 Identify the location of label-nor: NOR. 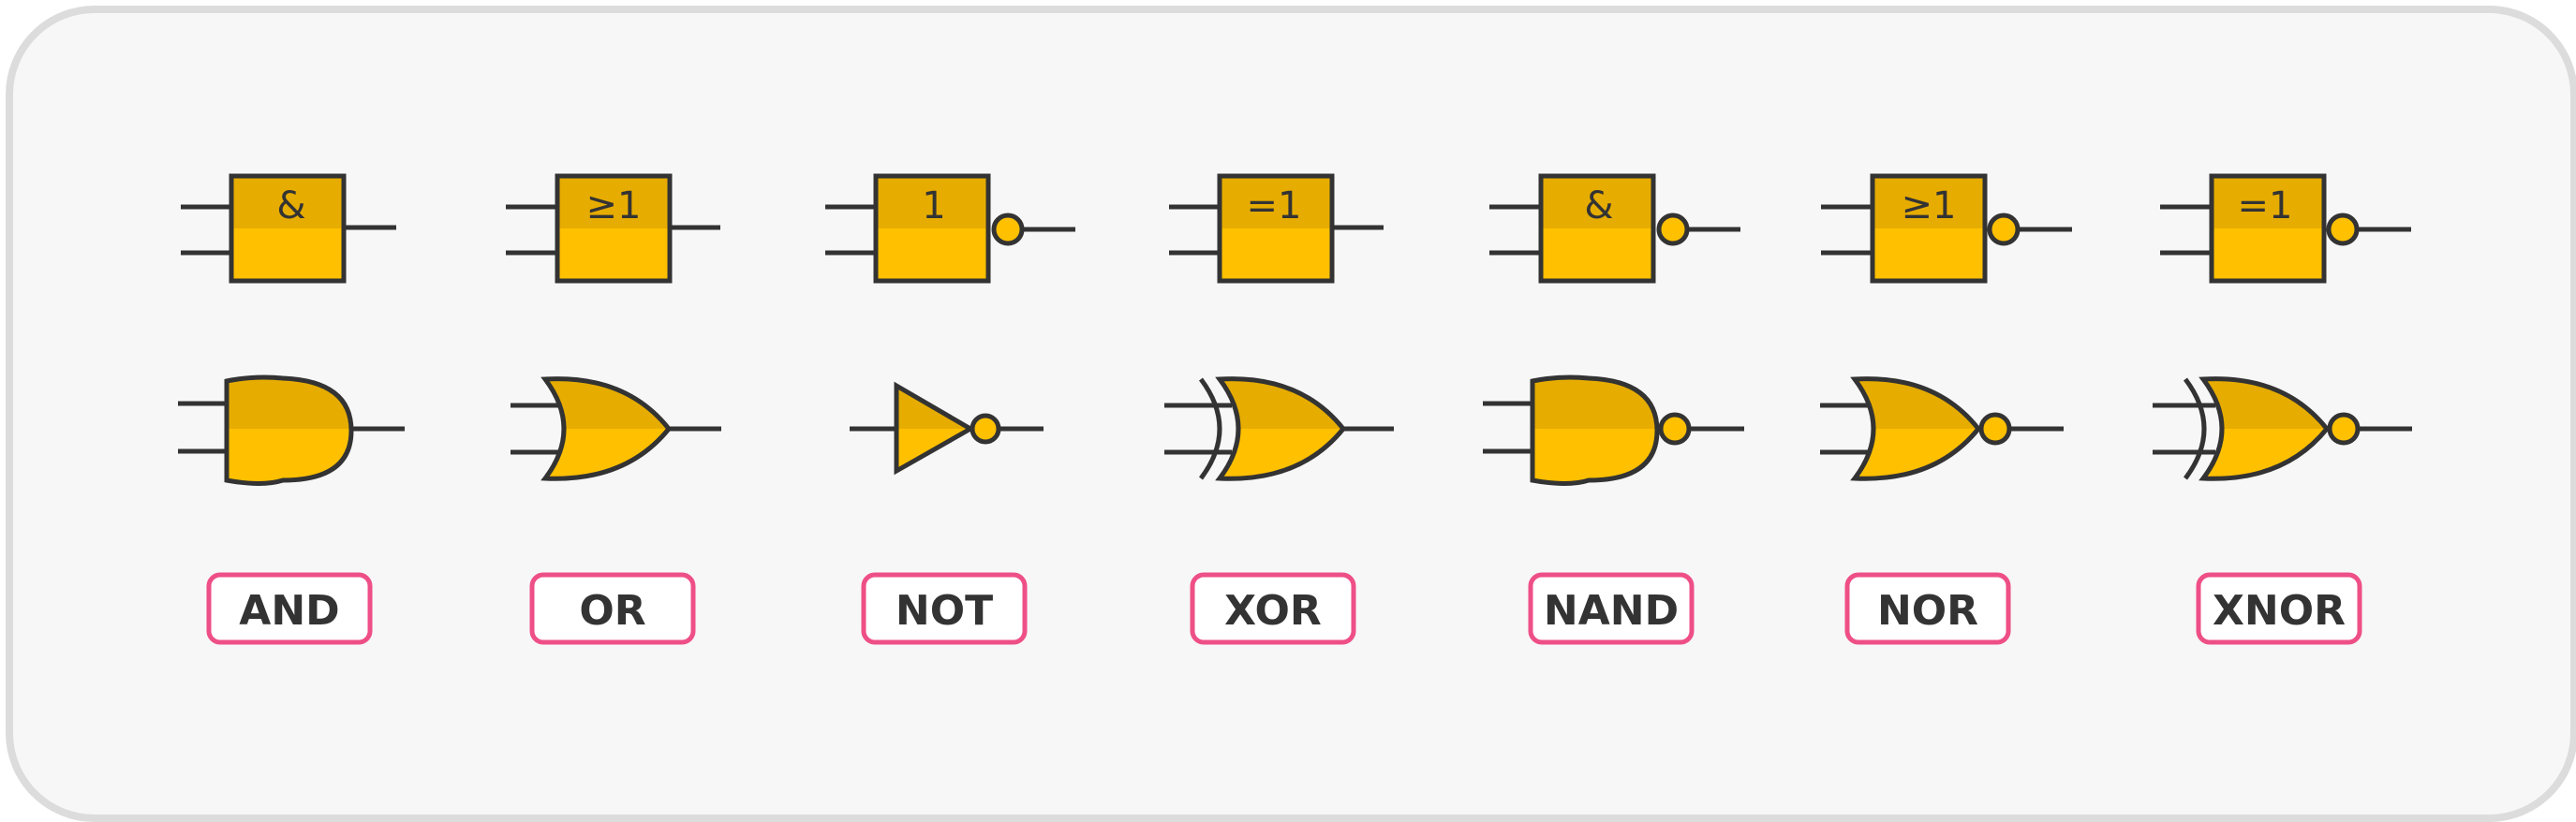
(1927, 608).